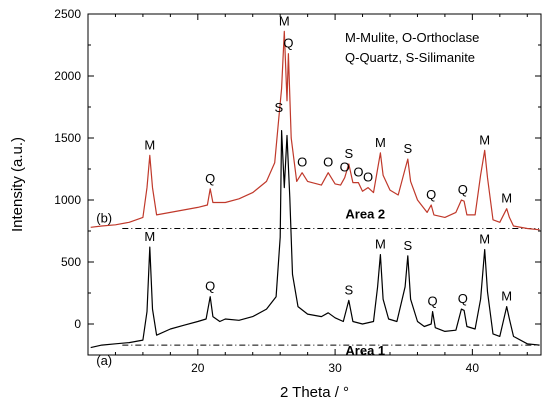  Describe the element at coordinates (412, 37) in the screenshot. I see `legend-line: M-Mulite, O-Orthoclase` at that location.